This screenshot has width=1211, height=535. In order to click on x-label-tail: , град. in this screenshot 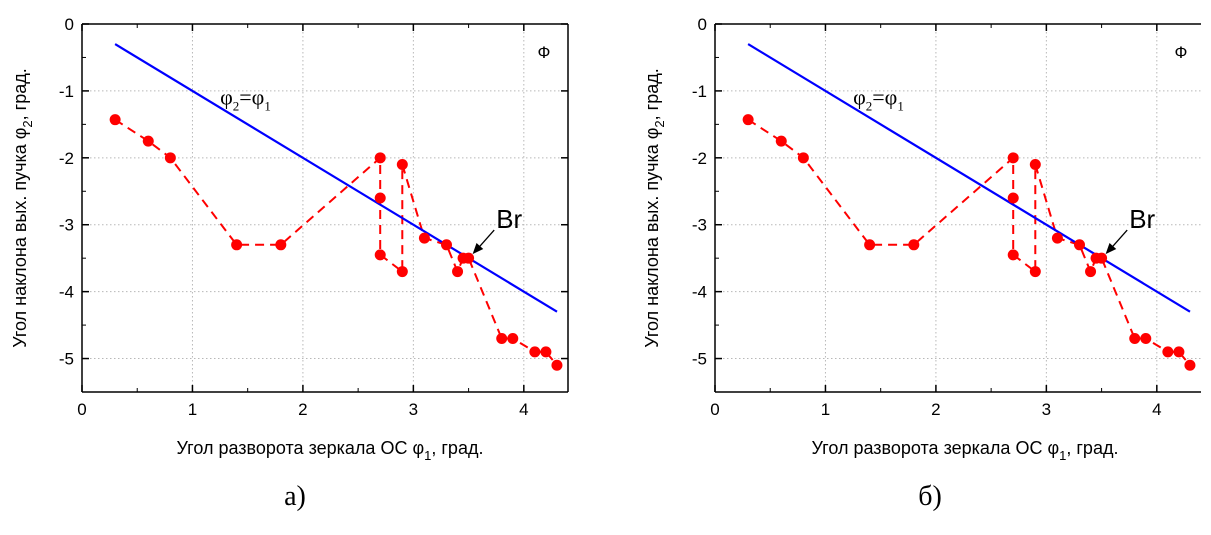, I will do `click(457, 448)`.